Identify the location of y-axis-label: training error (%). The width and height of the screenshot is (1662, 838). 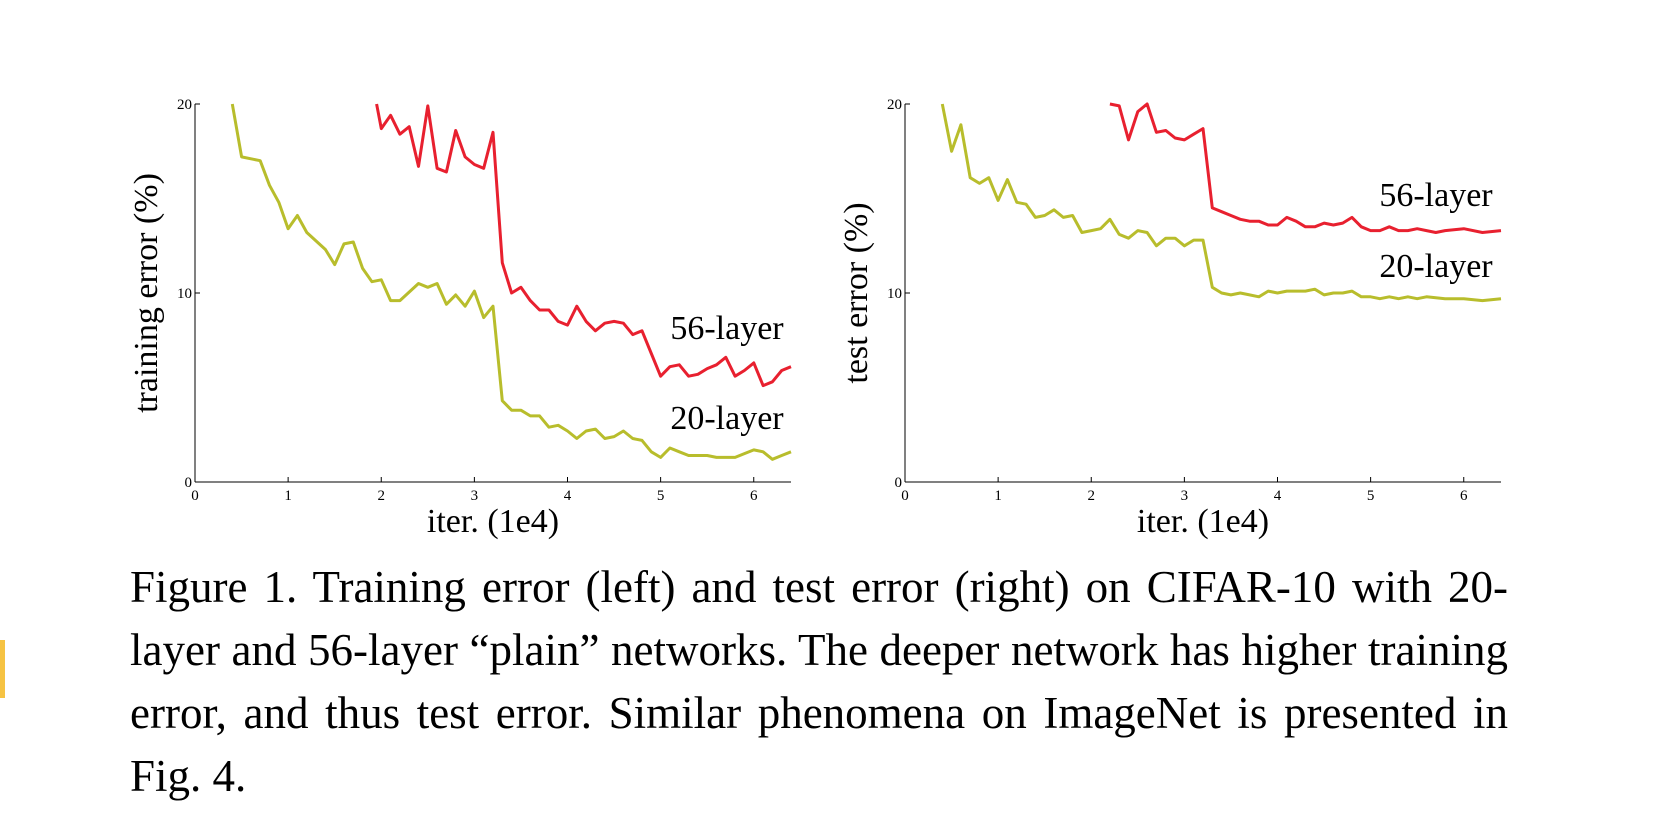
(146, 293).